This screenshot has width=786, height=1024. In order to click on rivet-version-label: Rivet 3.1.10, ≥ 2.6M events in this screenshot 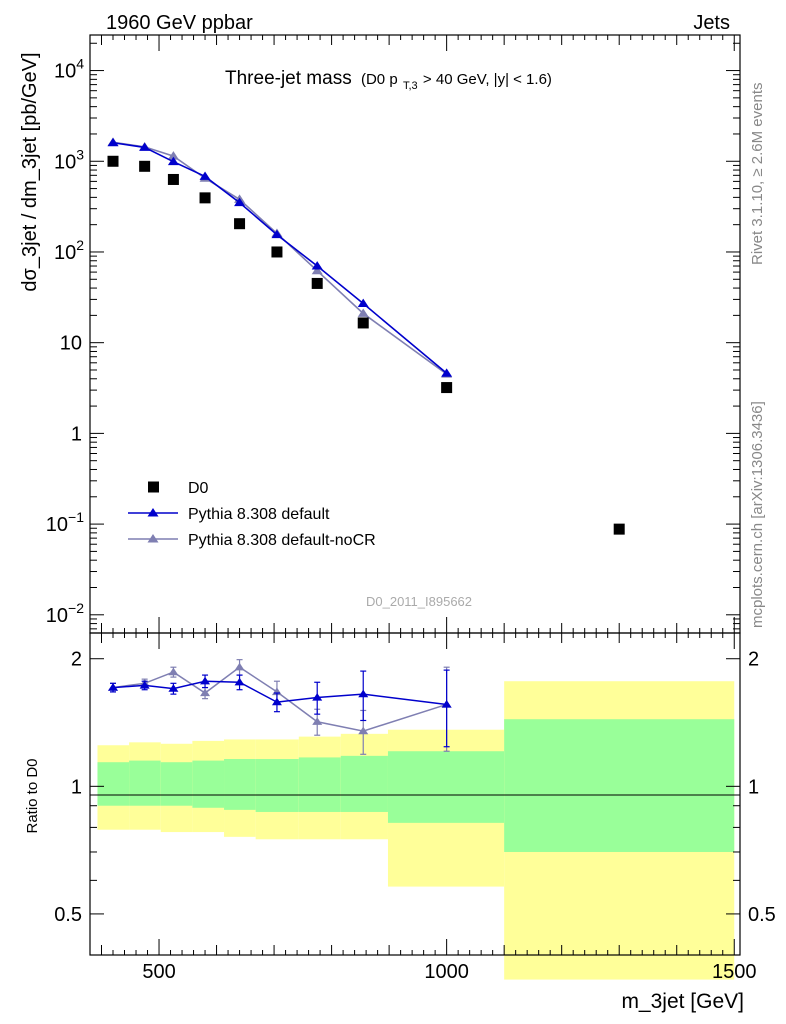, I will do `click(757, 174)`.